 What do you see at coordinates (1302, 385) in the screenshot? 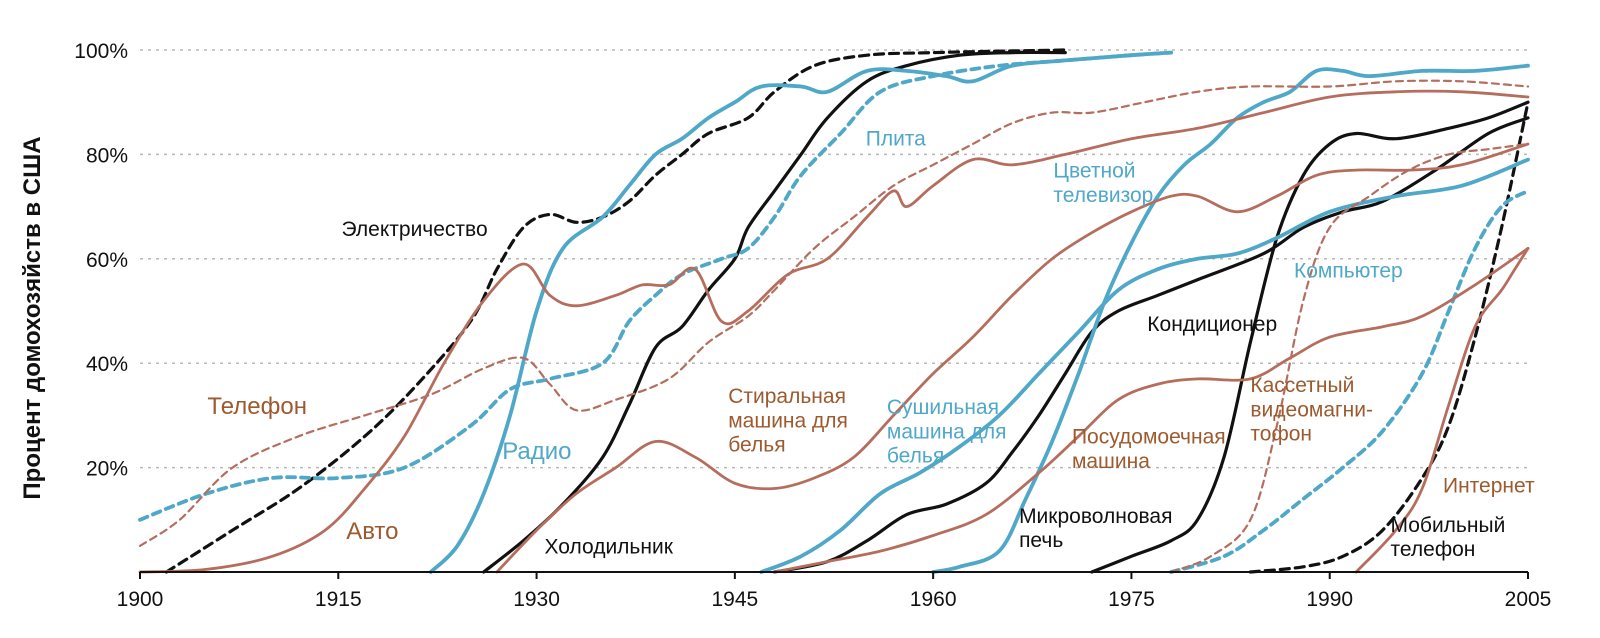
I see `series-label: Кассетный` at bounding box center [1302, 385].